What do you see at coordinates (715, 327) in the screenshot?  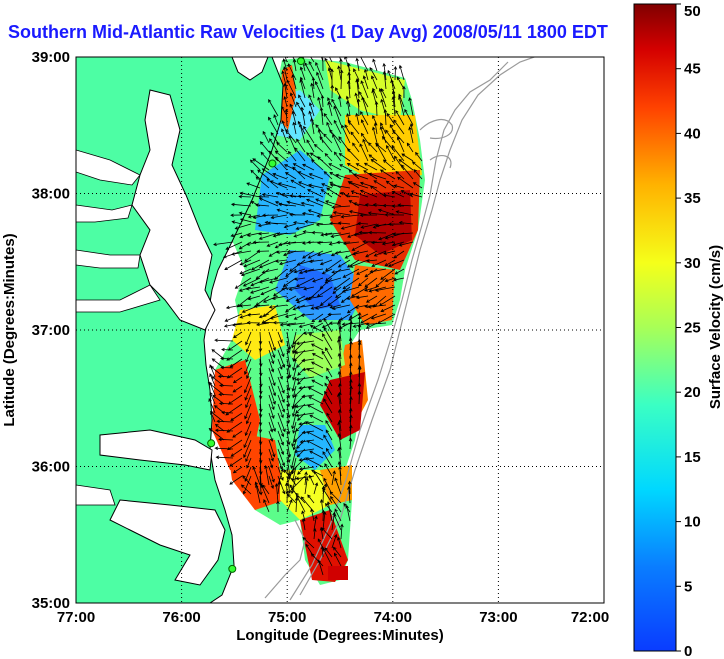 I see `colorbar-label: Surface Velocity (cm/s)` at bounding box center [715, 327].